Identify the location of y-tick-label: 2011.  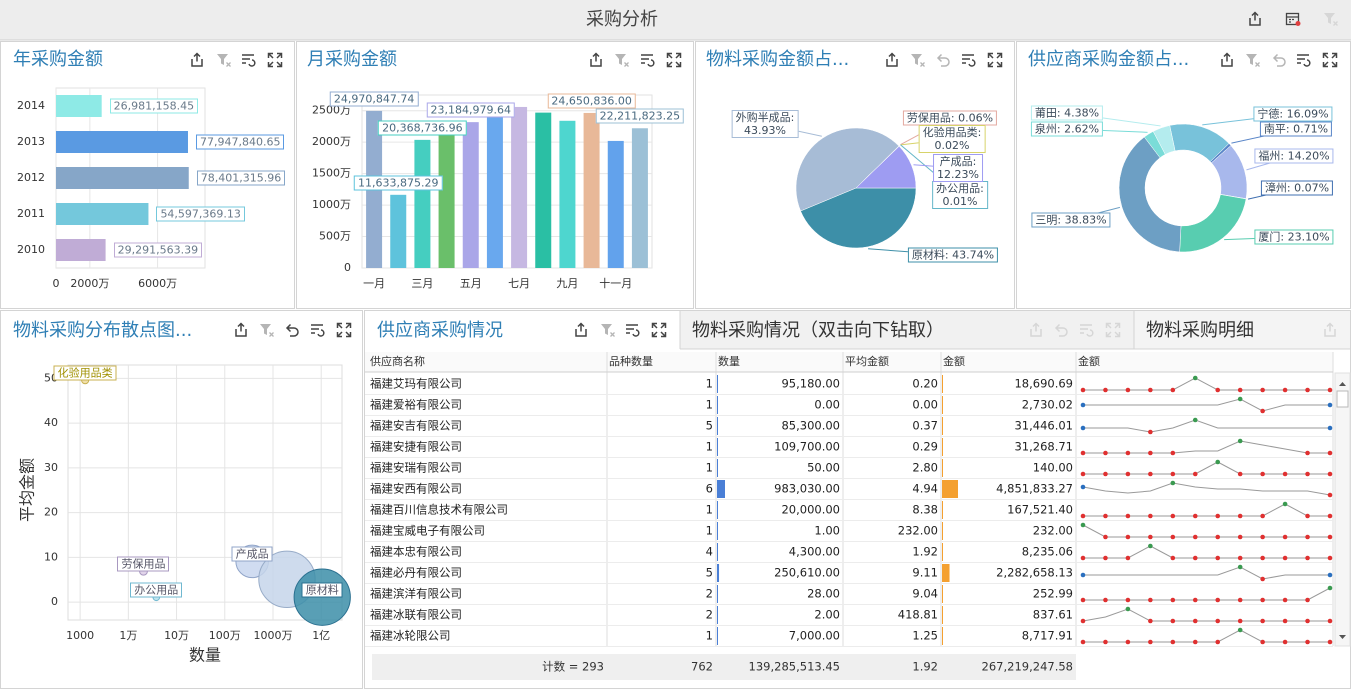
(31, 213).